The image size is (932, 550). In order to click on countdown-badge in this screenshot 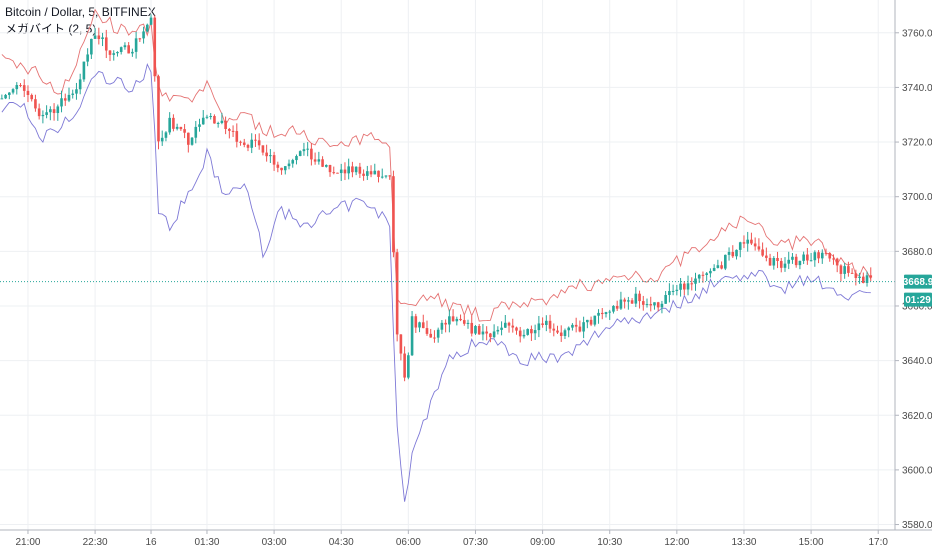, I will do `click(918, 299)`.